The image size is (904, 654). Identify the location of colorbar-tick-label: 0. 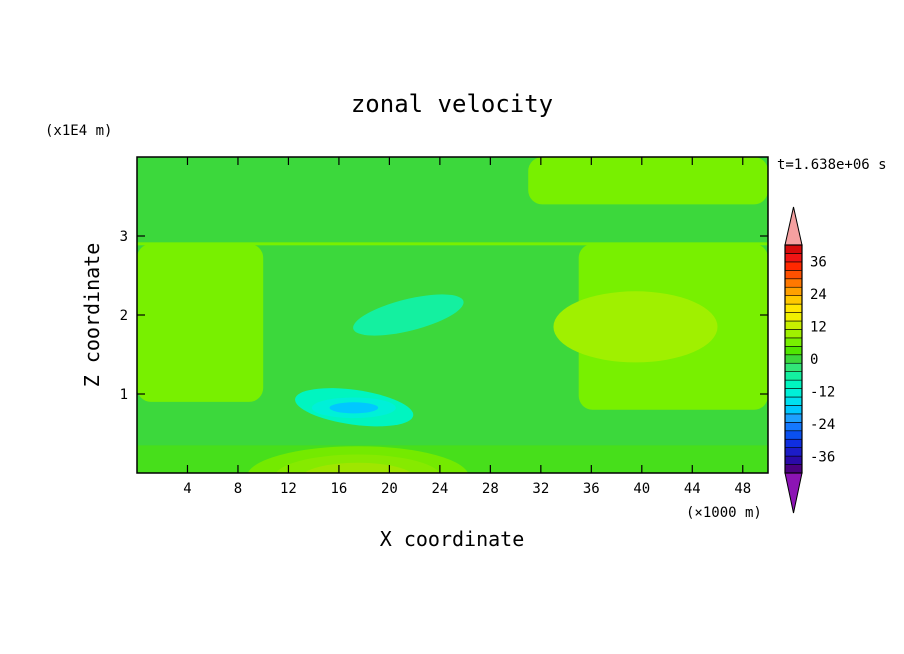
(814, 360).